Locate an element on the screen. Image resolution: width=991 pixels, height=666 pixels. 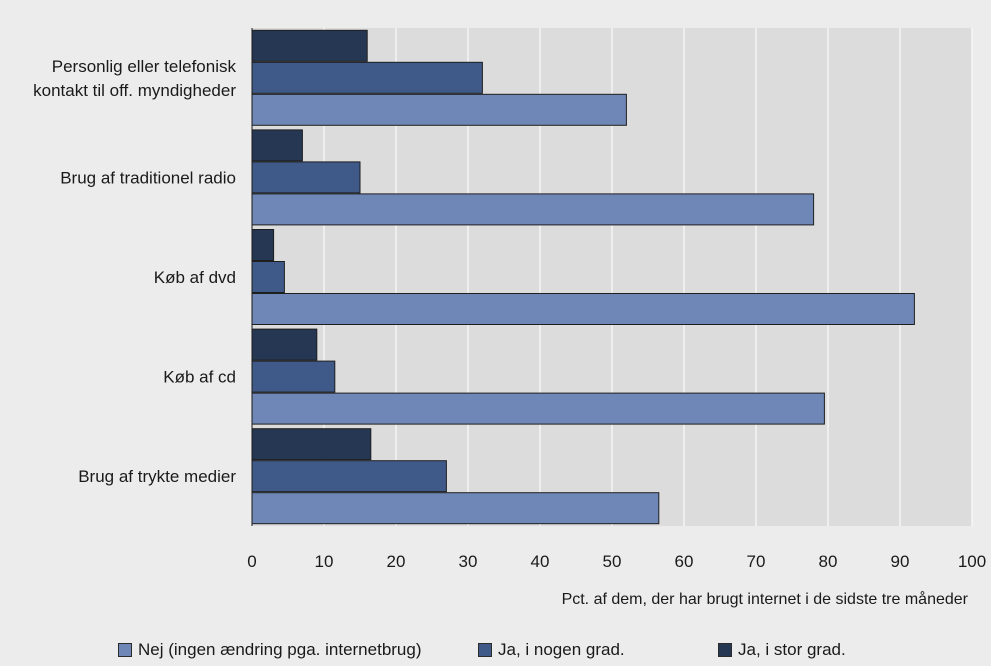
category-label: Køb af cd is located at coordinates (199, 377).